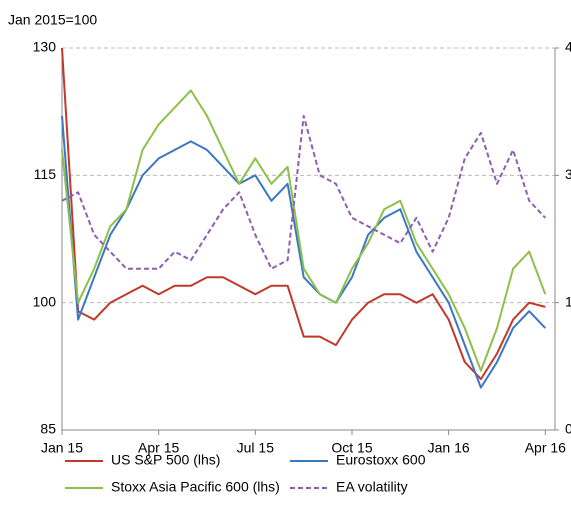 The width and height of the screenshot is (571, 519). What do you see at coordinates (158, 448) in the screenshot?
I see `x-tick-label: Apr 15` at bounding box center [158, 448].